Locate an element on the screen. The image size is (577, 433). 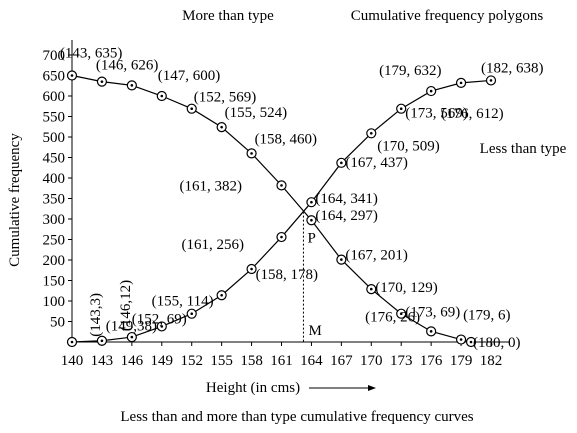
y-tick-label: 700 is located at coordinates (54, 56).